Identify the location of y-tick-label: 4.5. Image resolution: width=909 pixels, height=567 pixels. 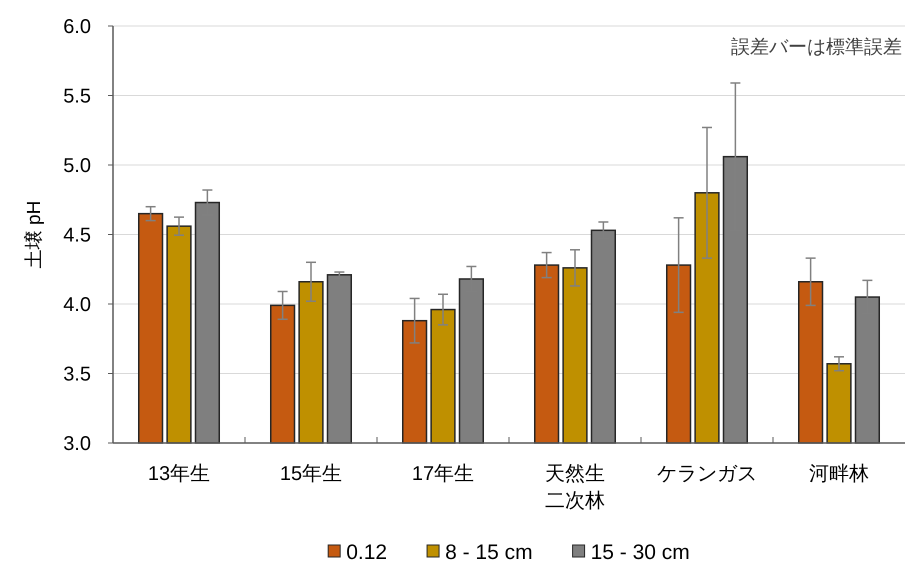
(77, 235).